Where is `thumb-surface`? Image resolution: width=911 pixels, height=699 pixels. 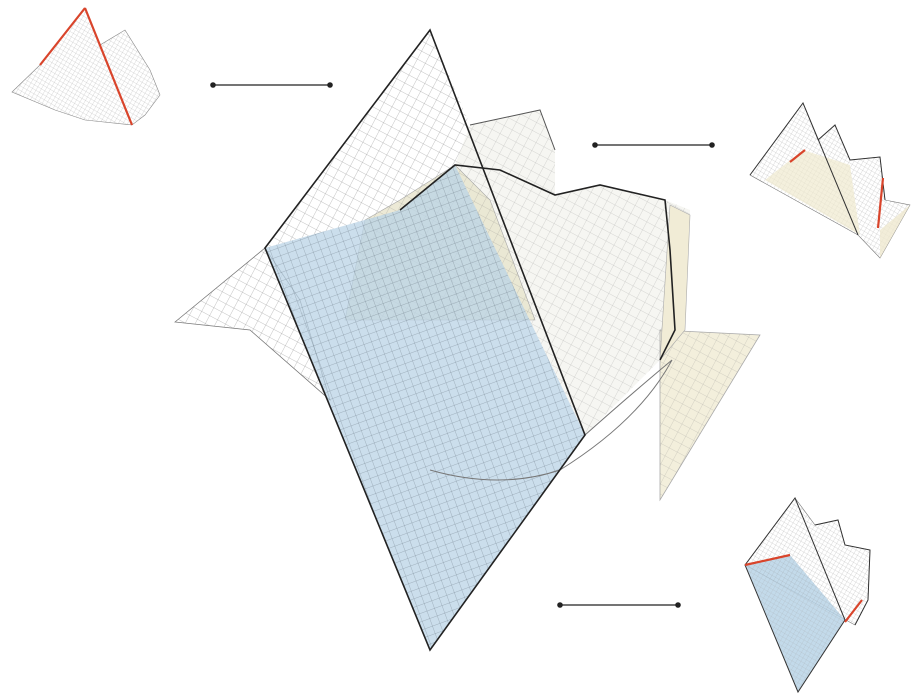
thumb-surface is located at coordinates (86, 66).